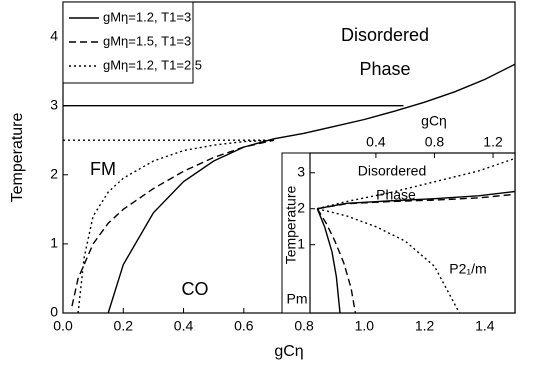  What do you see at coordinates (195, 289) in the screenshot?
I see `annotation: CO` at bounding box center [195, 289].